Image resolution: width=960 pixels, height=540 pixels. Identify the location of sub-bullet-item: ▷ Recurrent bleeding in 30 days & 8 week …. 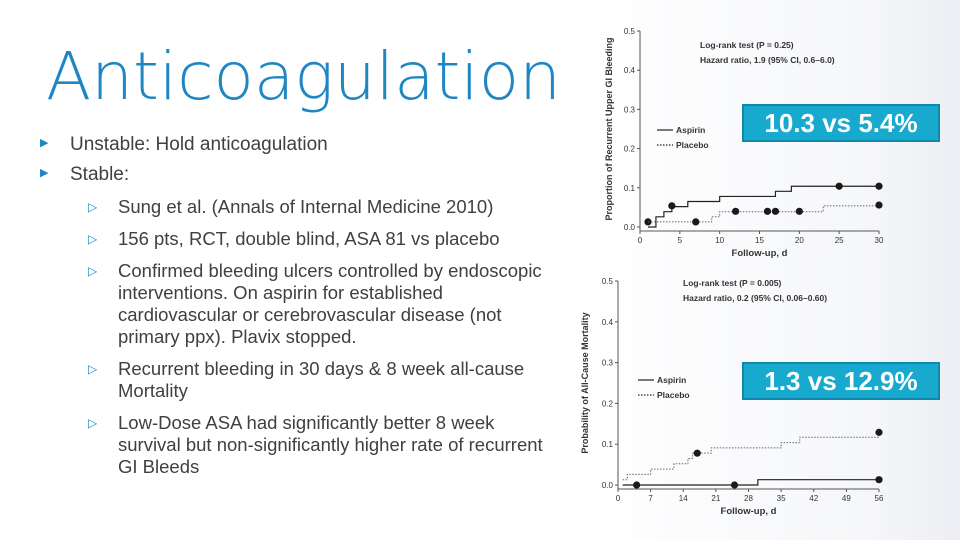
(324, 380).